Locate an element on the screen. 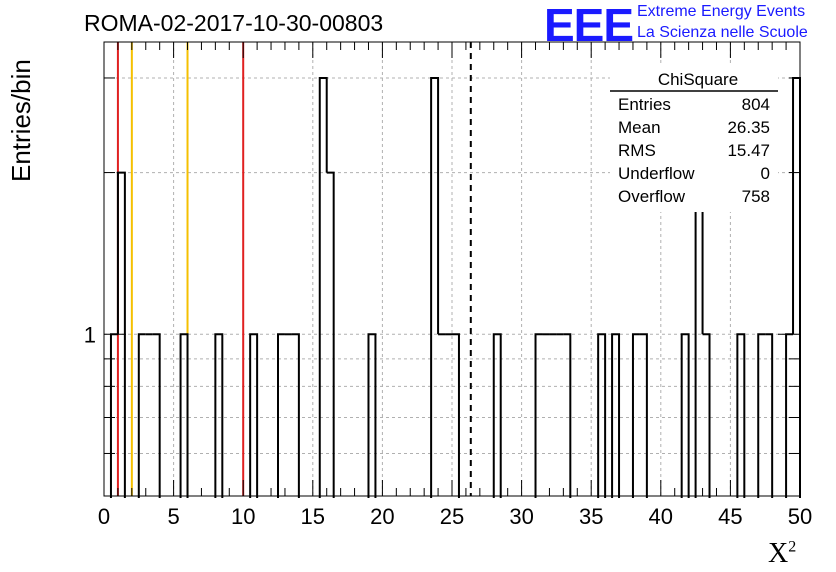  x-tick-label: 25 is located at coordinates (452, 516).